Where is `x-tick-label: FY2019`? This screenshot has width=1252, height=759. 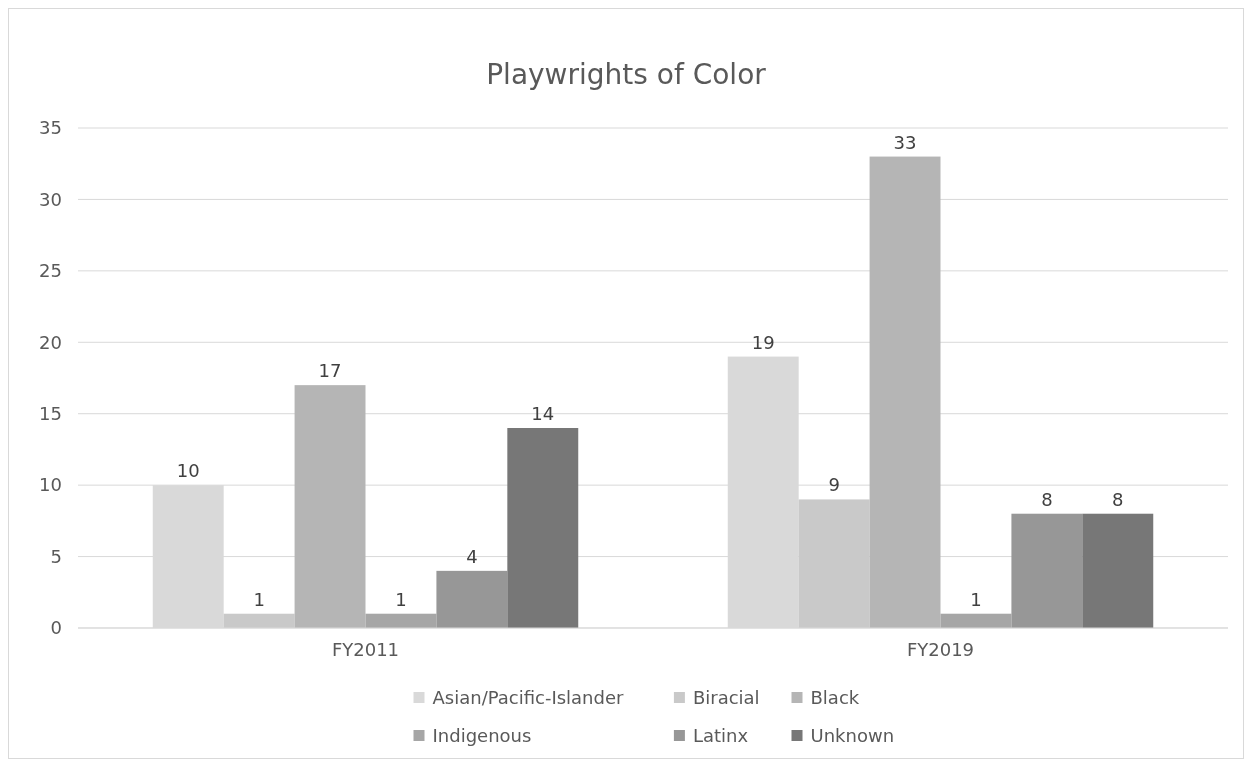 x-tick-label: FY2019 is located at coordinates (940, 649).